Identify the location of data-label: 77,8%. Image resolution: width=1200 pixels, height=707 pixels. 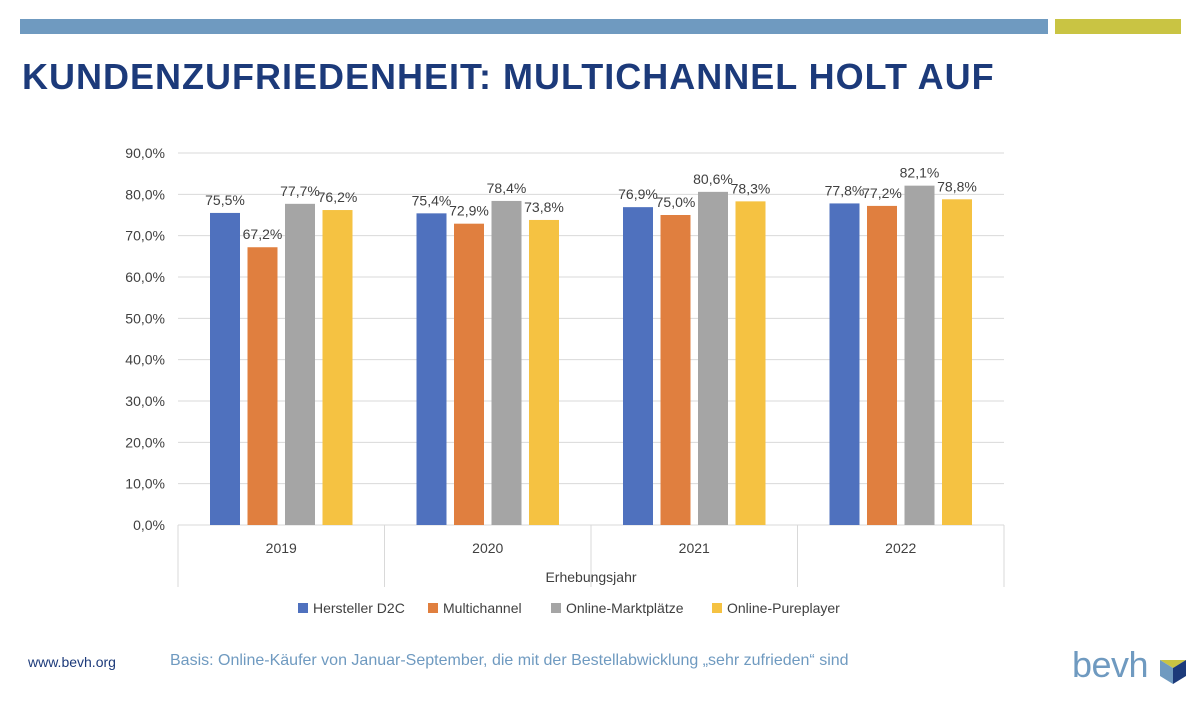
(845, 190).